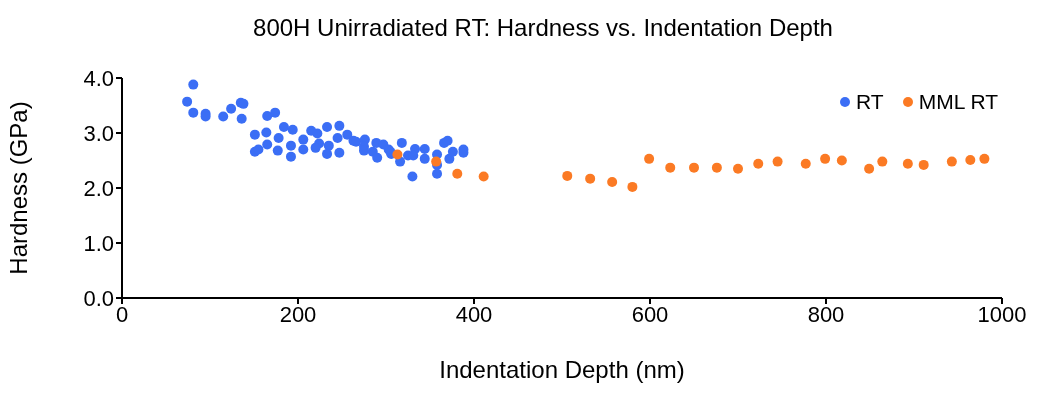 This screenshot has width=1046, height=402. I want to click on x-tick-label: 200, so click(298, 314).